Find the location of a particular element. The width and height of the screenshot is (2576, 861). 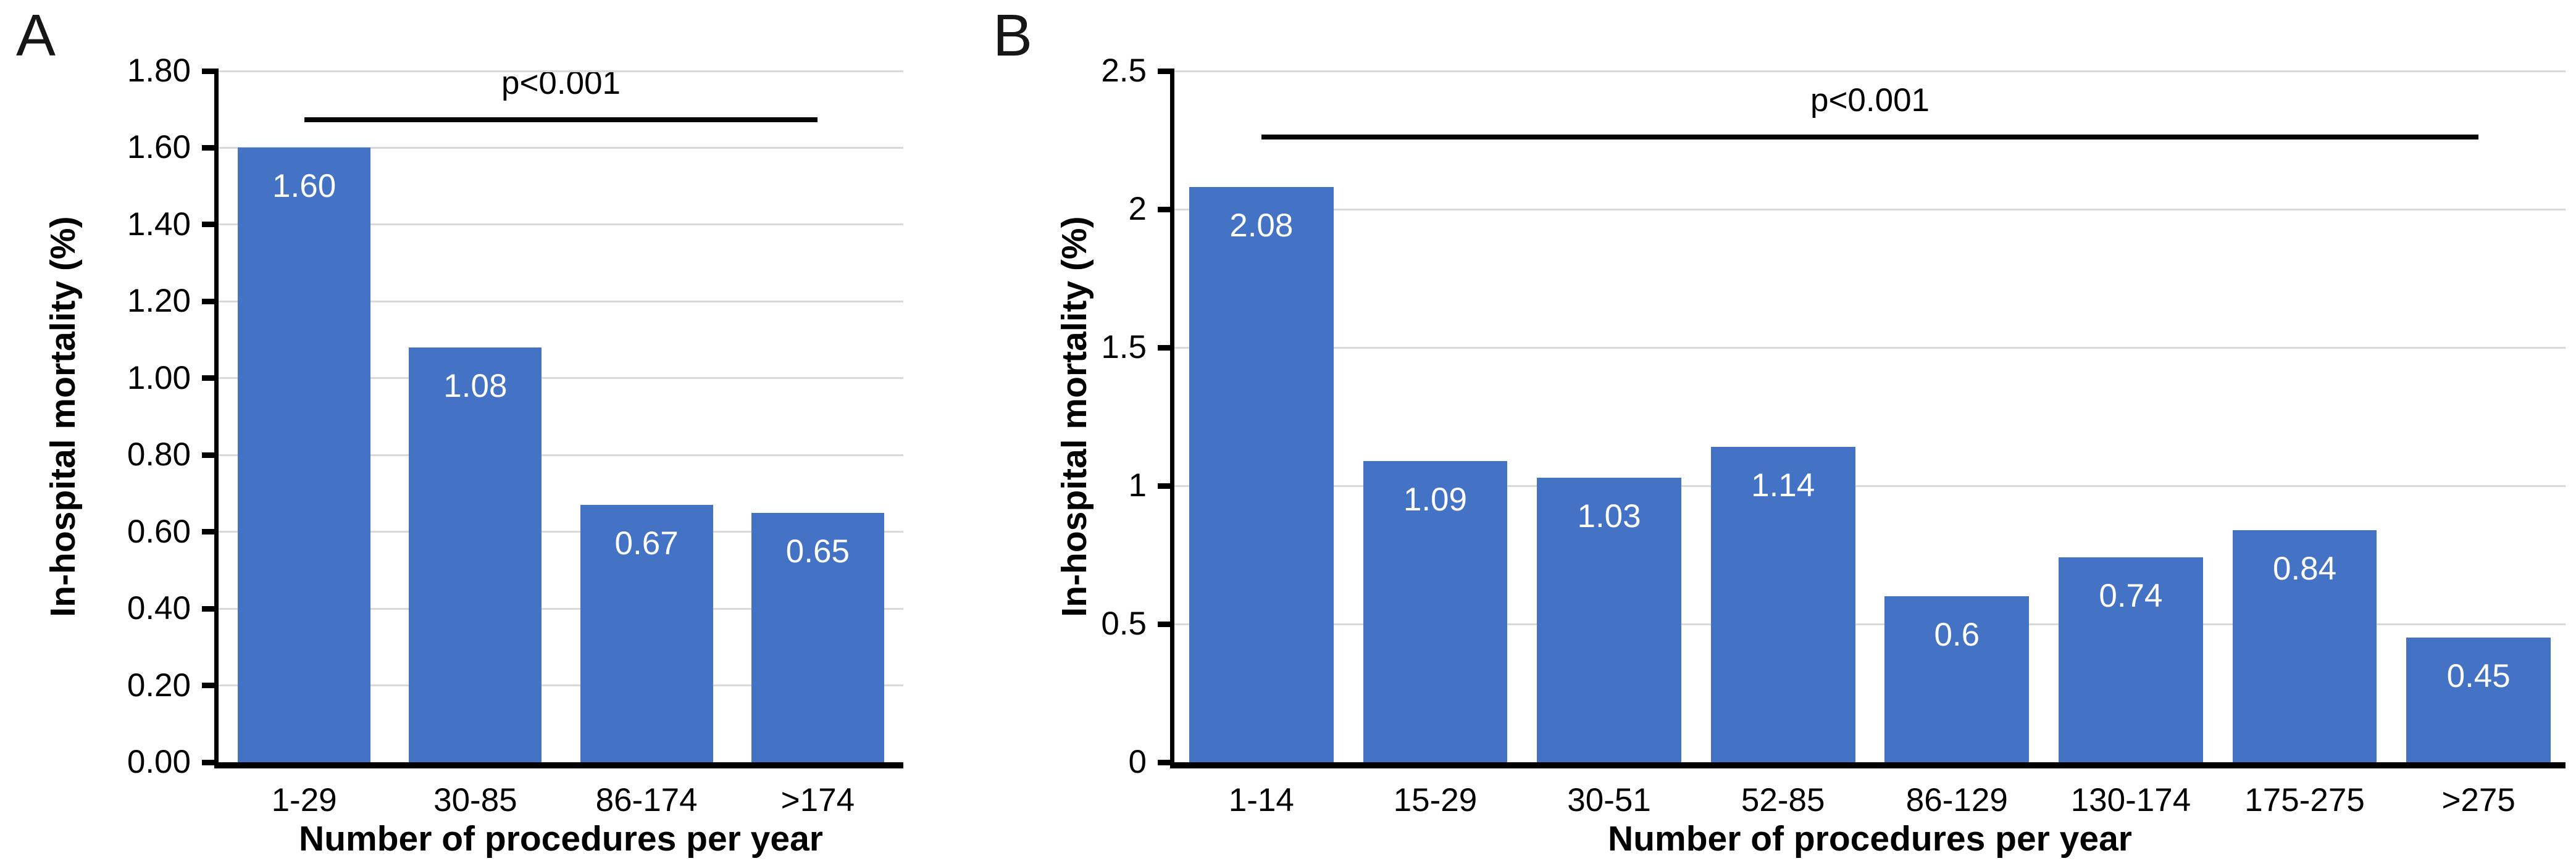

x-tick-label: >174 is located at coordinates (818, 800).